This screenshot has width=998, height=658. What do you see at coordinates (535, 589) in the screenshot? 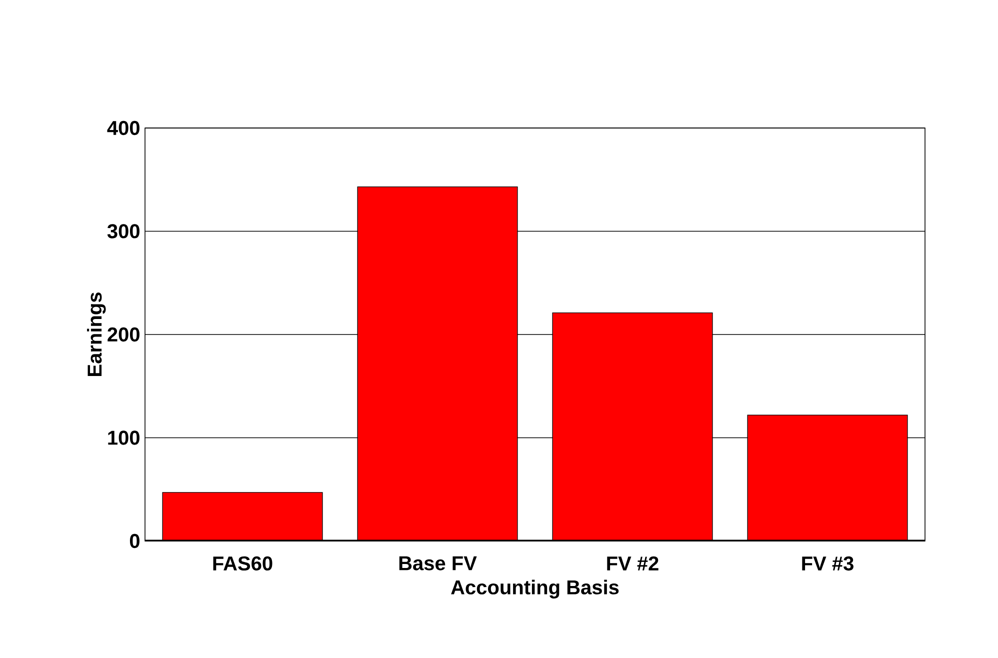
I see `x-axis-title: Accounting Basis` at bounding box center [535, 589].